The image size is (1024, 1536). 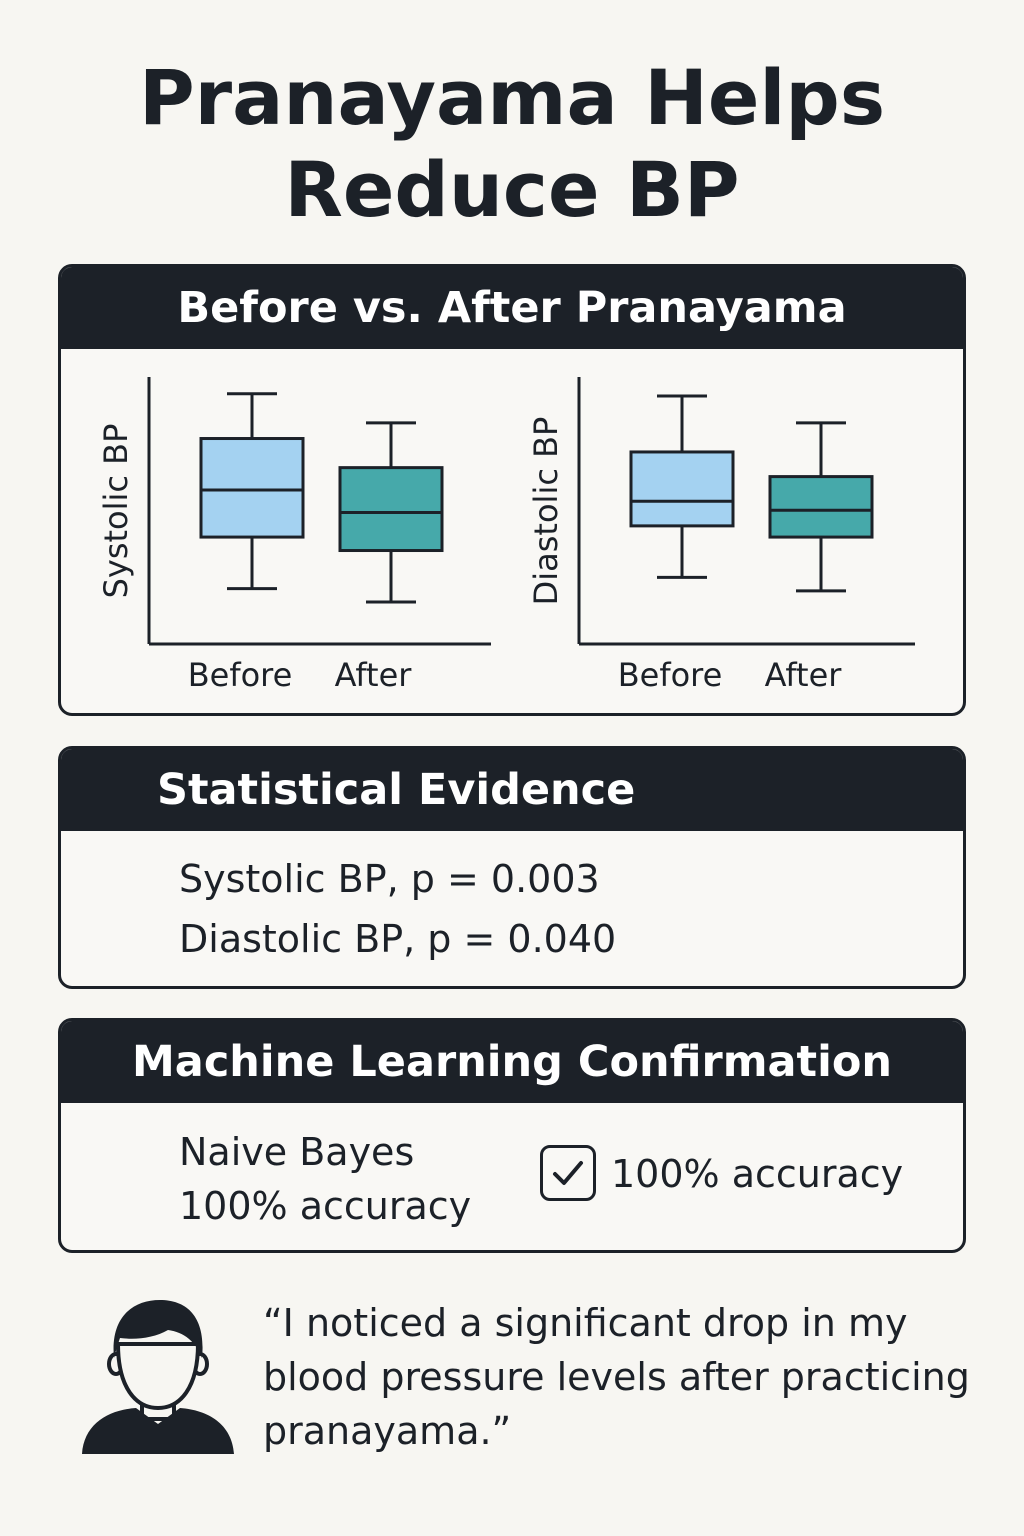 I want to click on stats-panel-heading: Statistical Evidence, so click(x=512, y=790).